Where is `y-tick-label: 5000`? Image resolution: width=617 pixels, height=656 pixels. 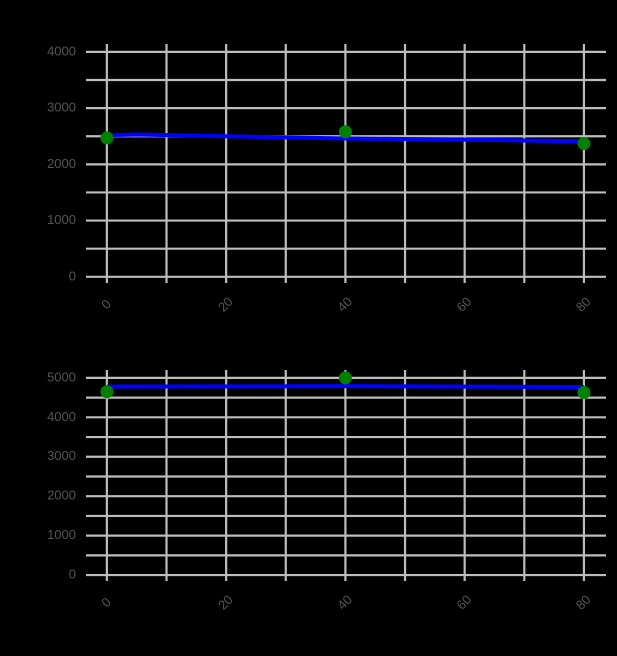 y-tick-label: 5000 is located at coordinates (61, 376).